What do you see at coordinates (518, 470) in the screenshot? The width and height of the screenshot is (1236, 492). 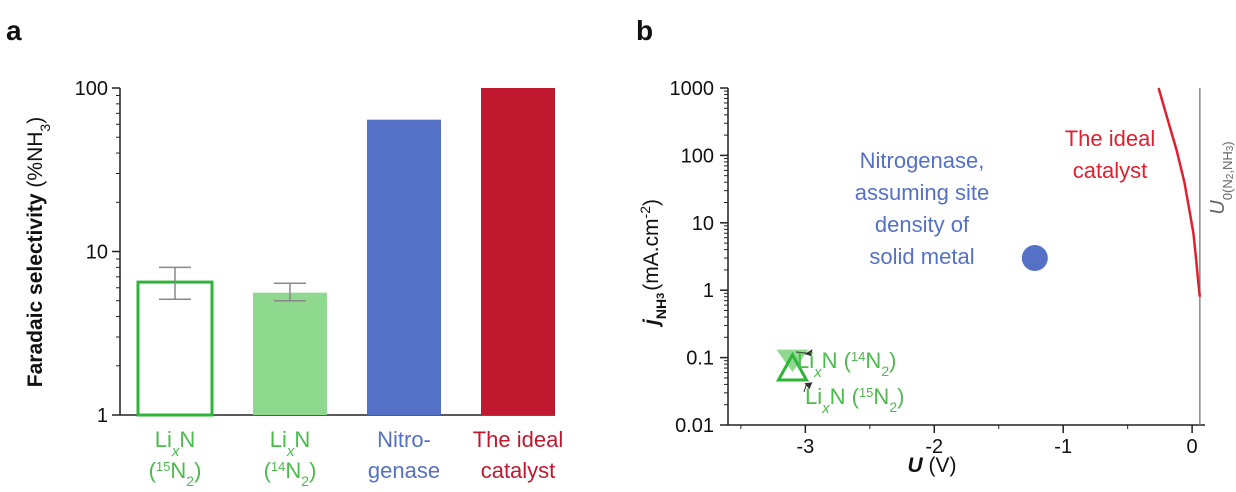 I see `category-label-line-2: catalyst` at bounding box center [518, 470].